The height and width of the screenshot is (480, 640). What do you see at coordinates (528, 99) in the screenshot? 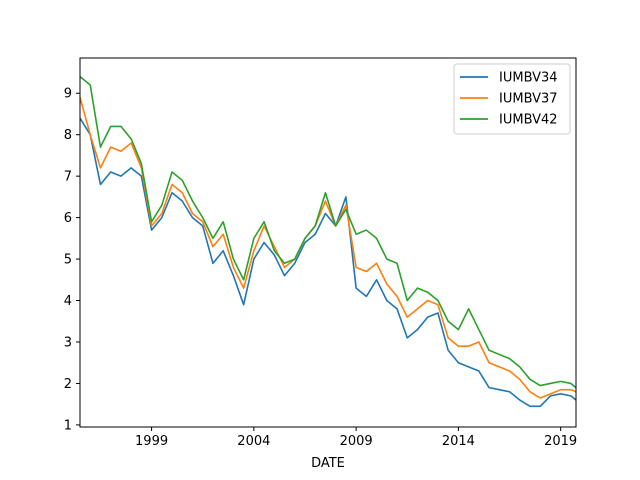
I see `legend-label: IUMBV37` at bounding box center [528, 99].